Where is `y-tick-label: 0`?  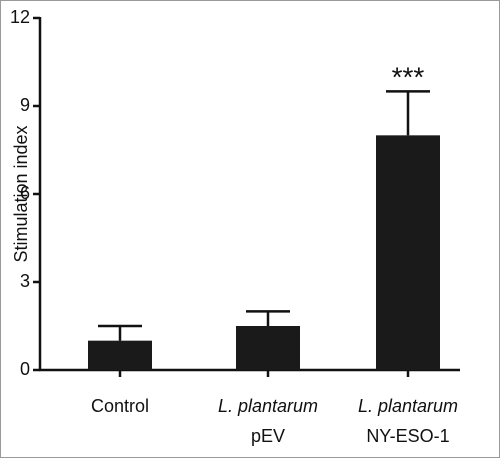
y-tick-label: 0 is located at coordinates (25, 369).